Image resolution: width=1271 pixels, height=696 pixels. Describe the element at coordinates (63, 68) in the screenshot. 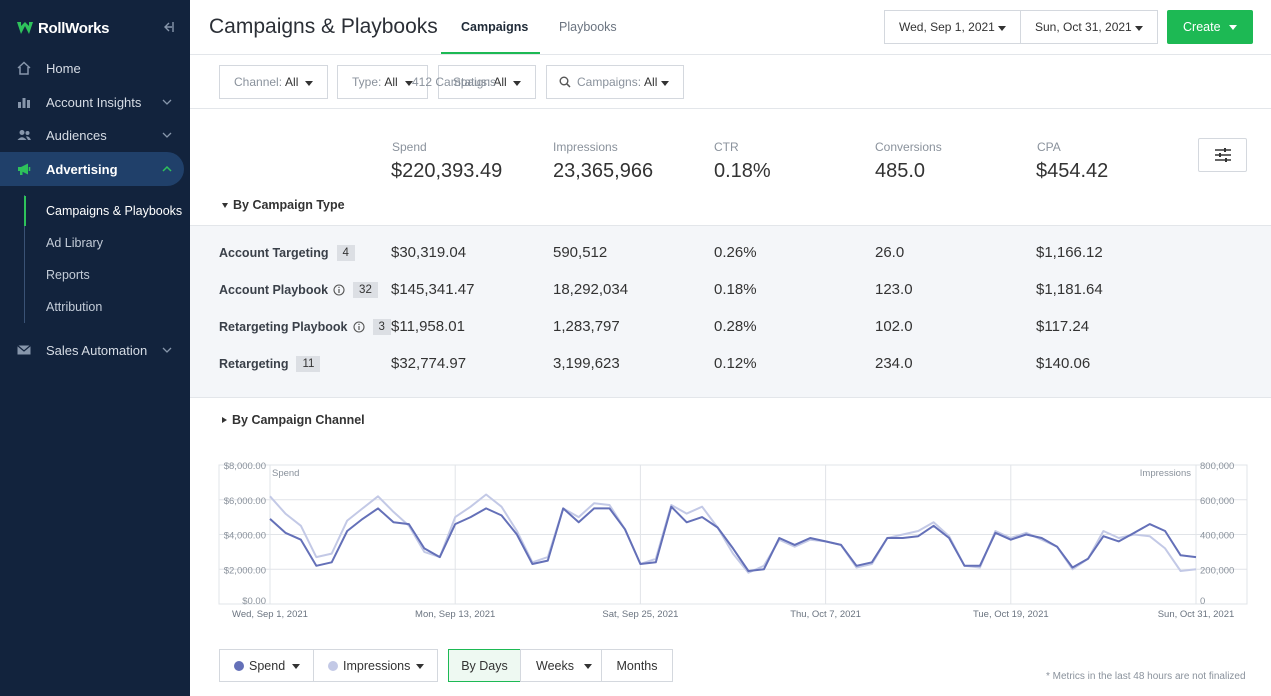

I see `sidebar-item-label: Home` at that location.